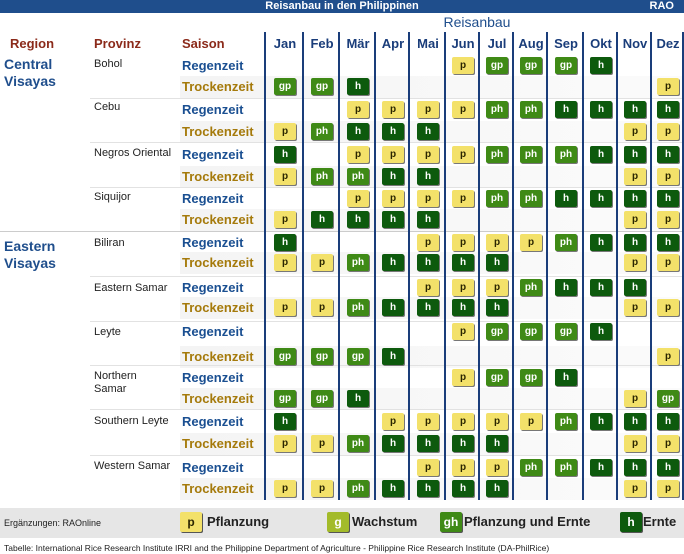 This screenshot has height=554, width=684. What do you see at coordinates (428, 43) in the screenshot?
I see `month-header-4: Mai` at bounding box center [428, 43].